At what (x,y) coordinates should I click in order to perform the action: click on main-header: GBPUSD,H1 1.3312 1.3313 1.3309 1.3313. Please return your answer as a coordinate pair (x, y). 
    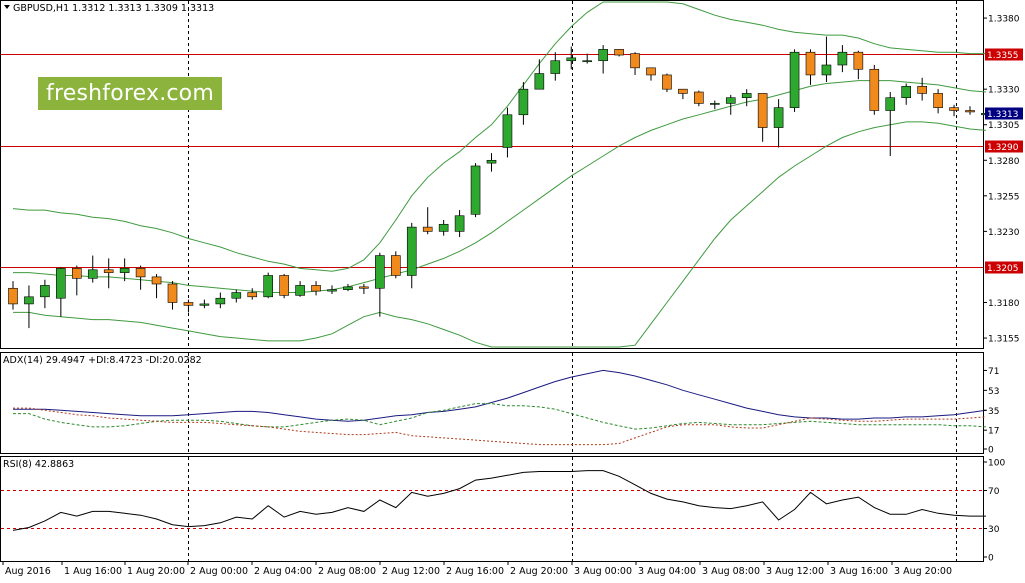
    Looking at the image, I should click on (113, 8).